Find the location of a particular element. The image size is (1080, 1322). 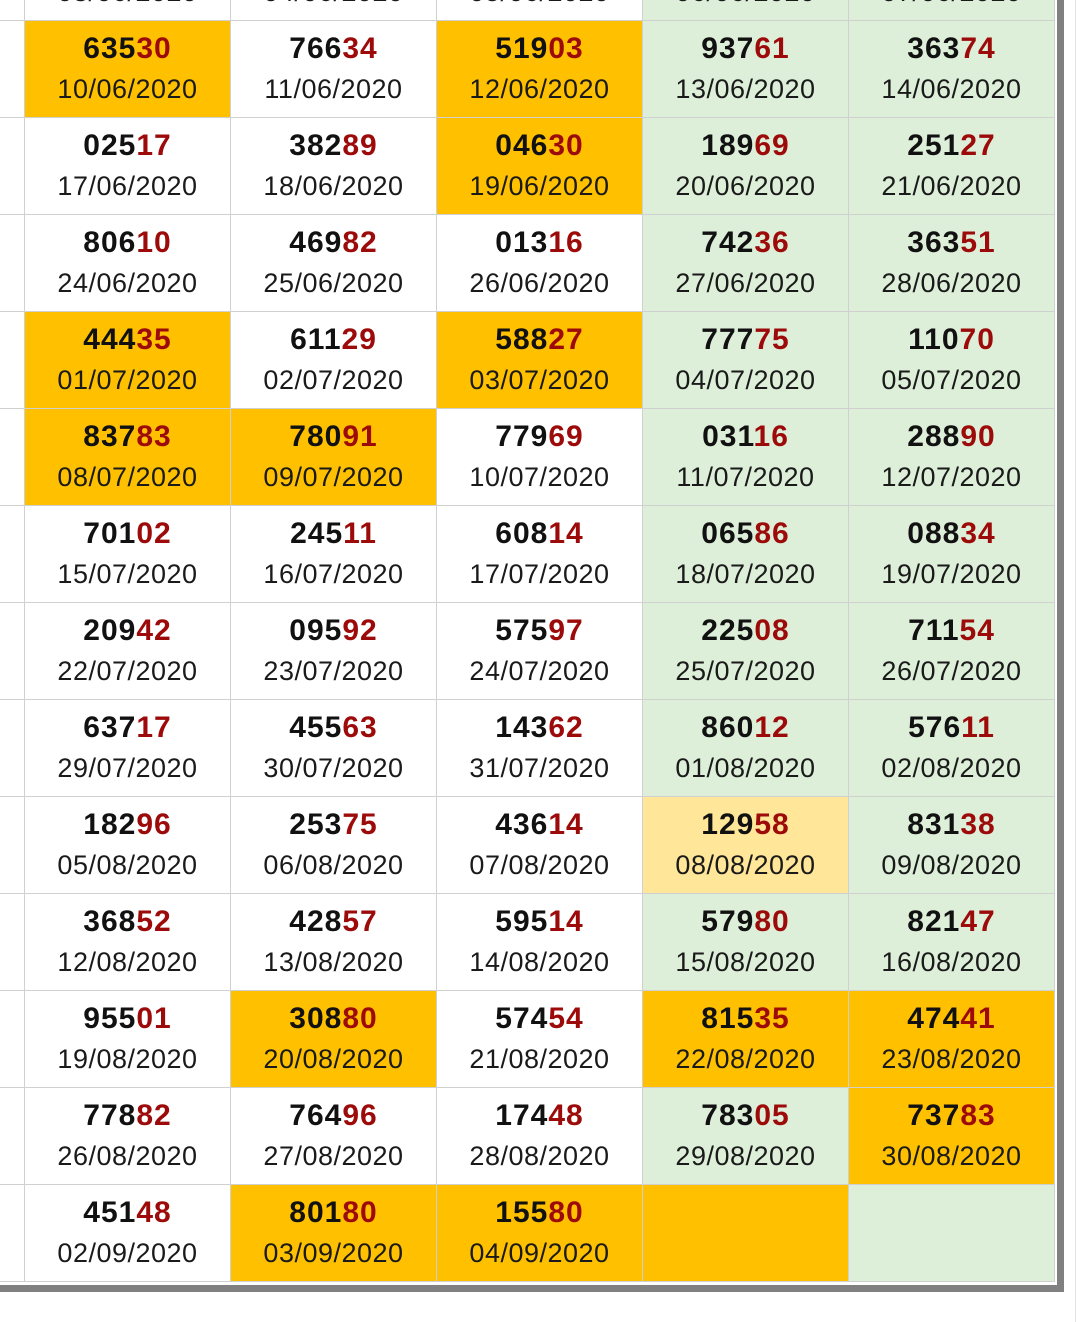

result-cell: 76634 11/06/2020 is located at coordinates (334, 69).